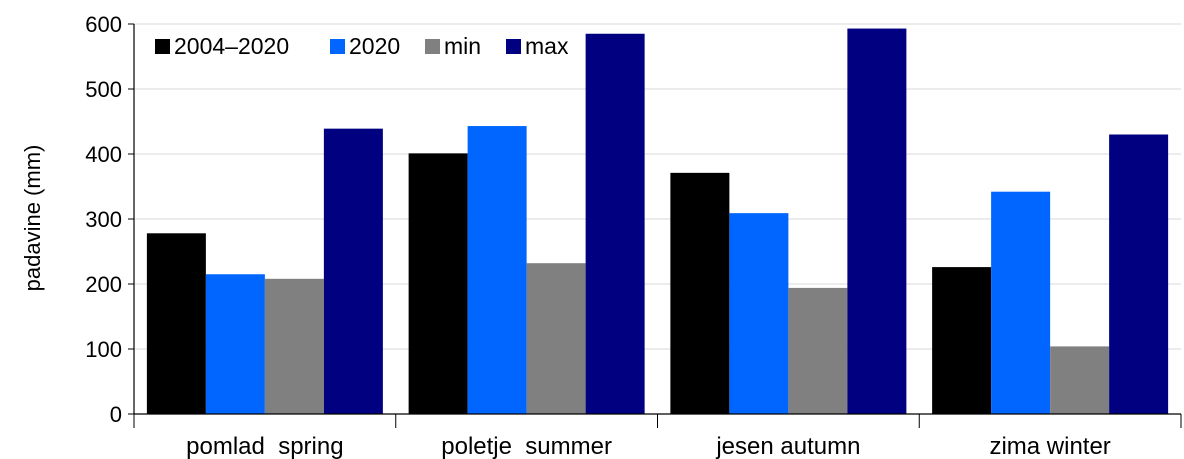 The image size is (1184, 459). Describe the element at coordinates (1049, 446) in the screenshot. I see `x-category-label: zima winter` at that location.